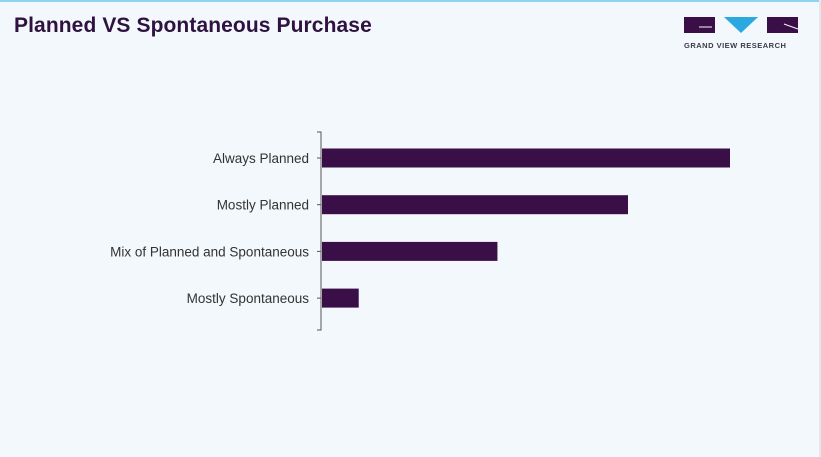  What do you see at coordinates (820, 228) in the screenshot?
I see `right-border` at bounding box center [820, 228].